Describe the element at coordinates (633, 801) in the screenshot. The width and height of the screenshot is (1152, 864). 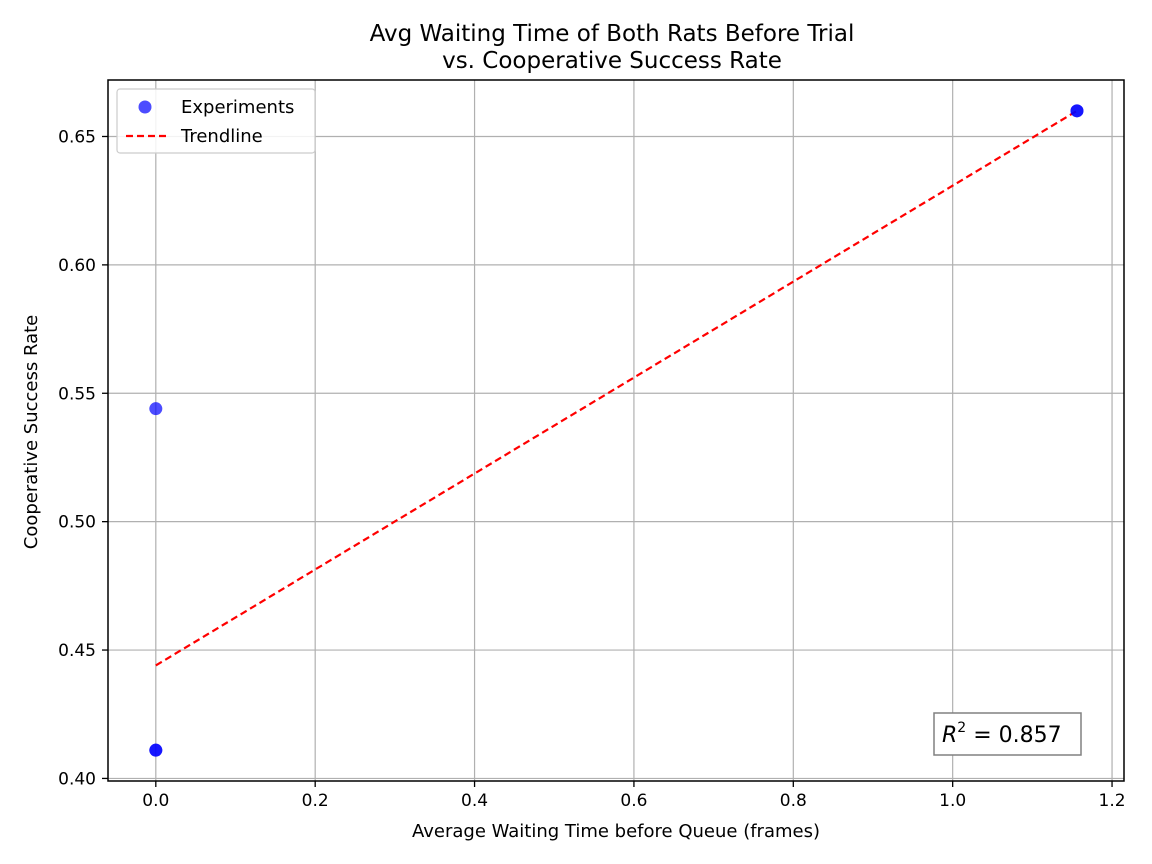
I see `x-tick-label: 0.6` at that location.